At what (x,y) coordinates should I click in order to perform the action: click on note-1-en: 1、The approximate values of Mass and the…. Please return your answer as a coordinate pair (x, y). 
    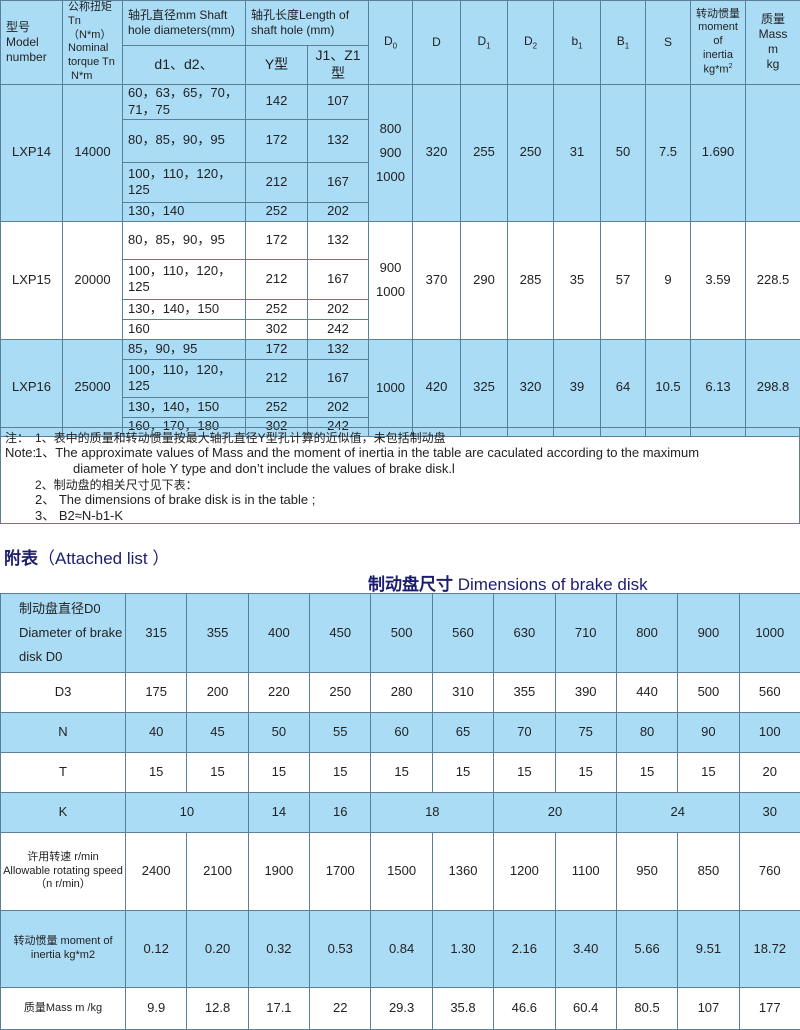
    Looking at the image, I should click on (367, 453).